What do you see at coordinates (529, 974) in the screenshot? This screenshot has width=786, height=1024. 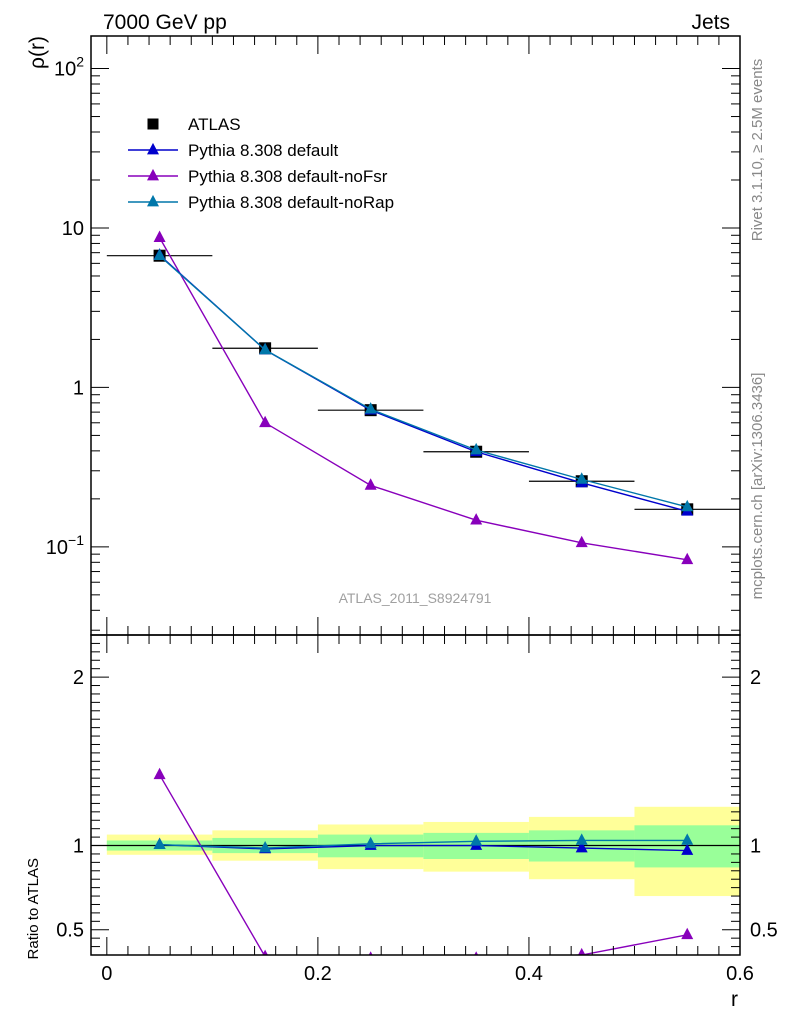 I see `x-tick-label: 0.4` at bounding box center [529, 974].